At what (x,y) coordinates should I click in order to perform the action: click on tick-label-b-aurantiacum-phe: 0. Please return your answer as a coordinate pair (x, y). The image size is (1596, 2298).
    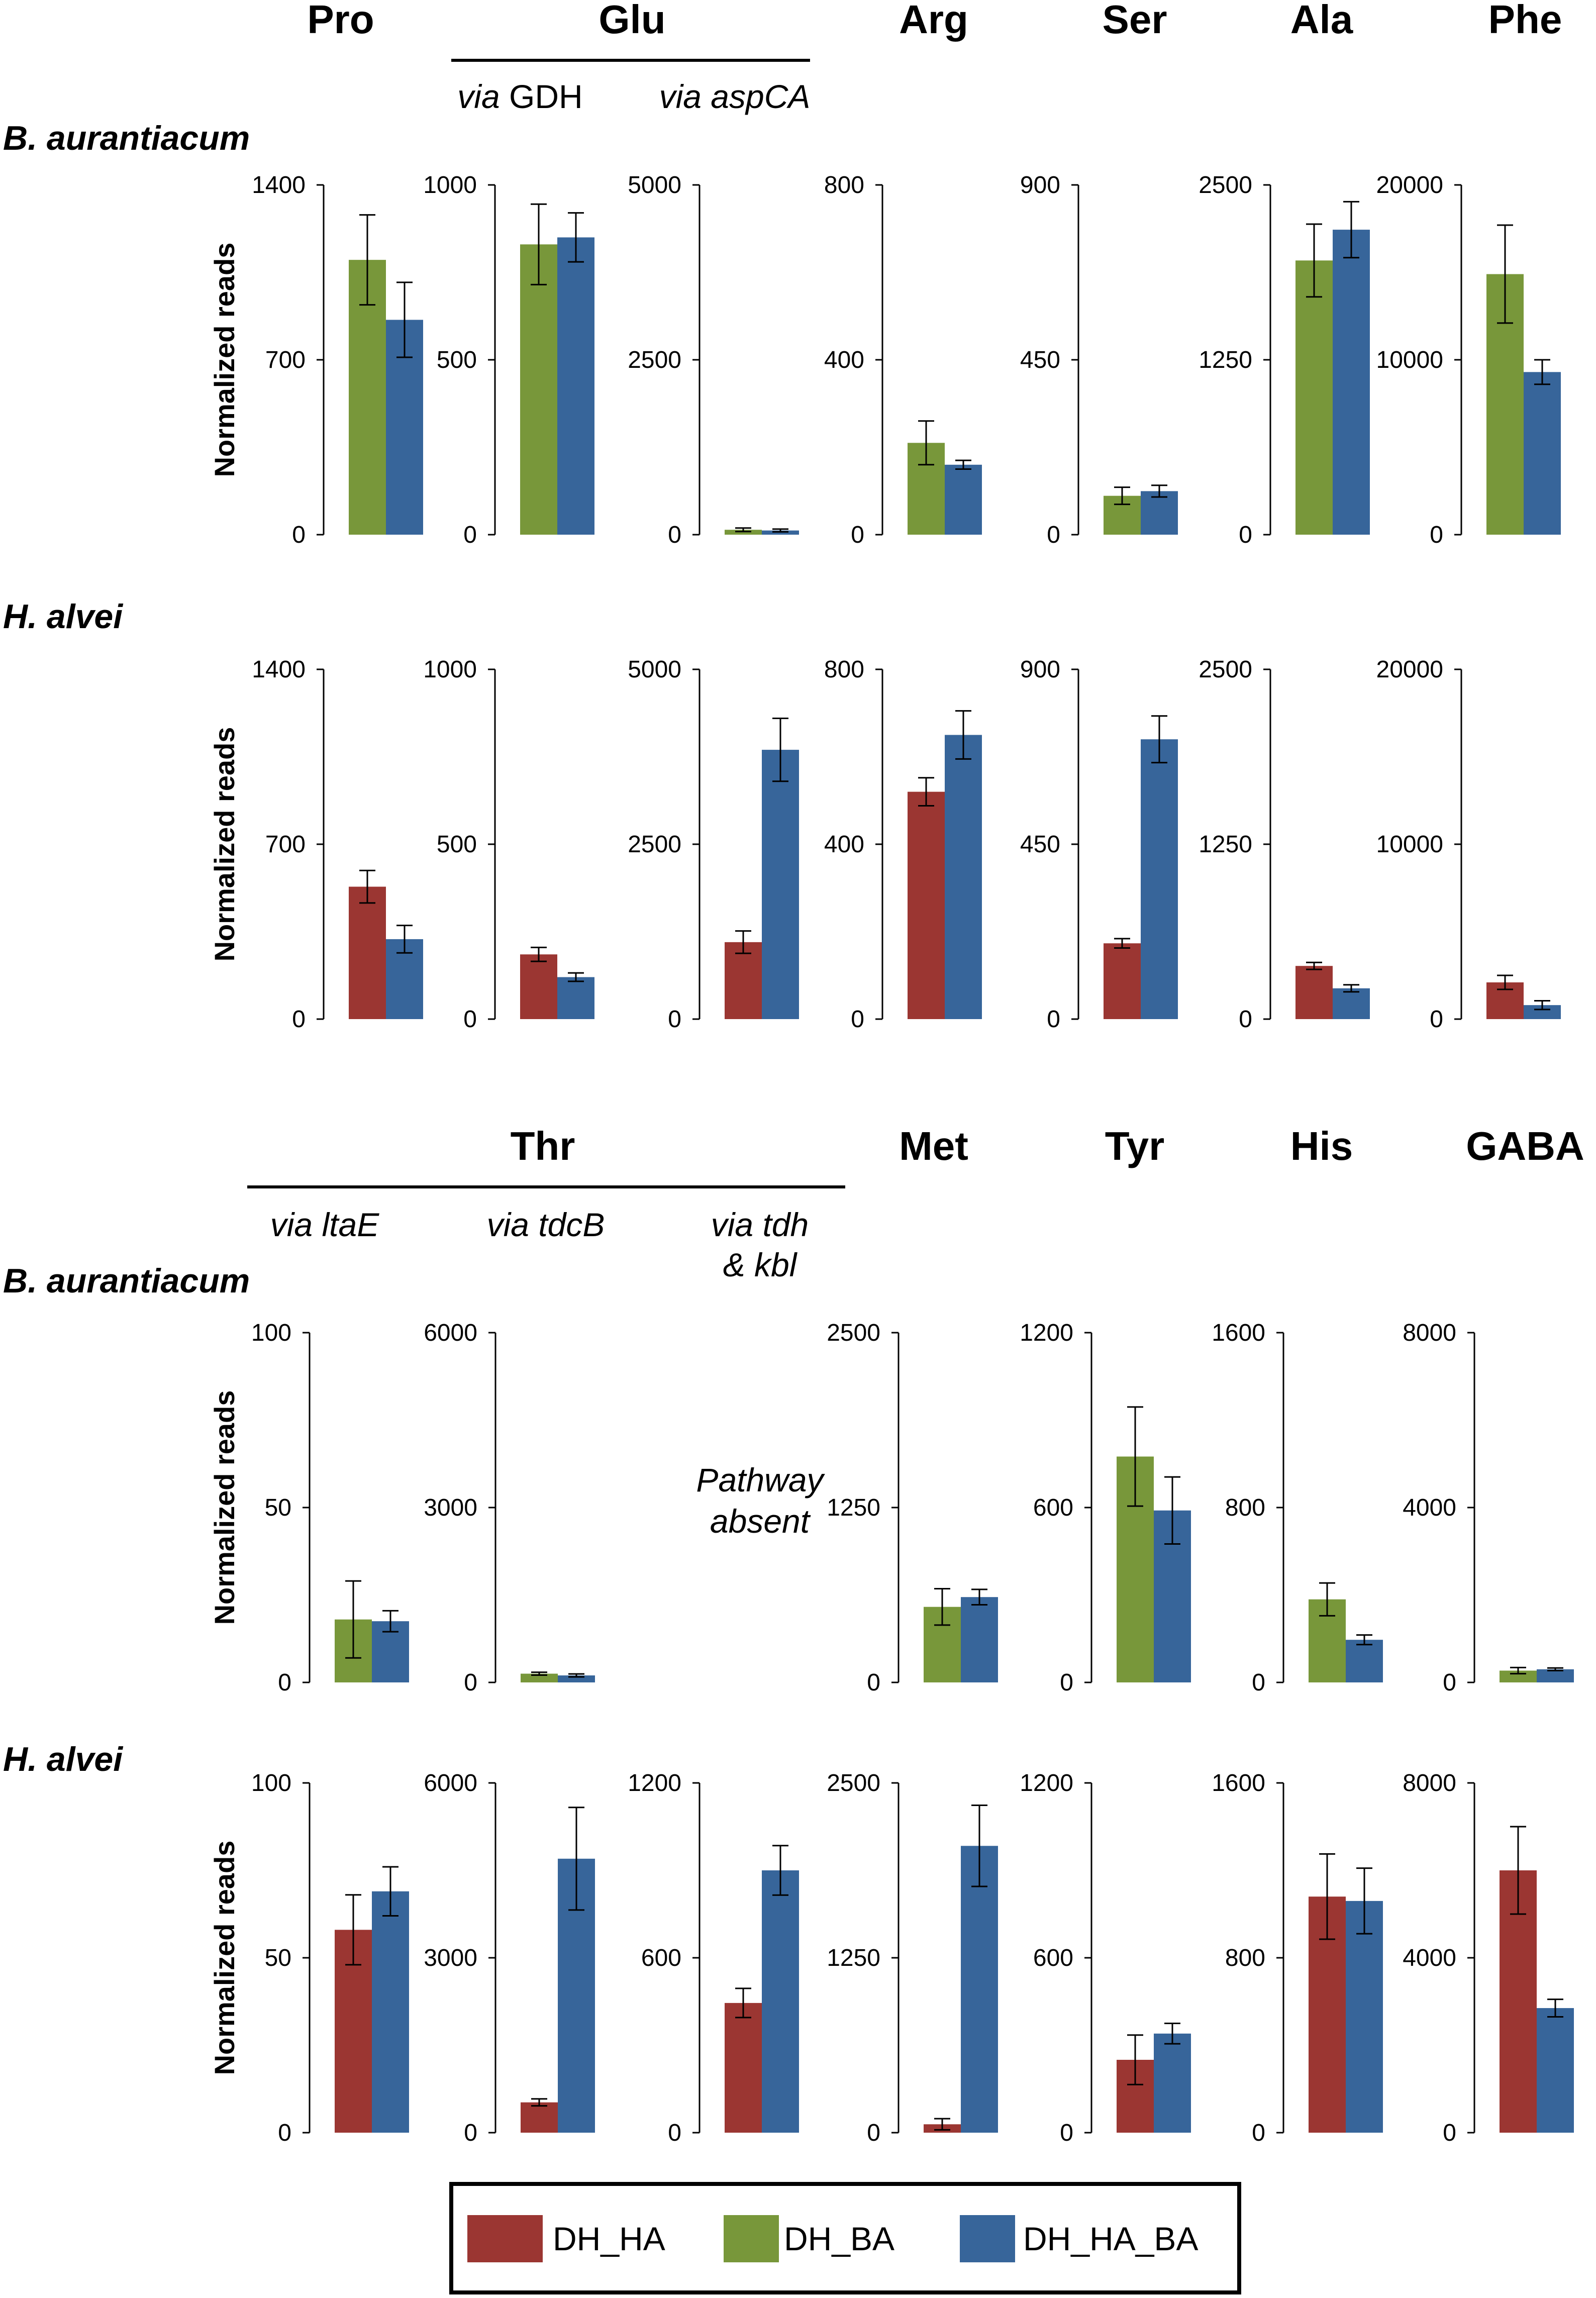
    Looking at the image, I should click on (1436, 535).